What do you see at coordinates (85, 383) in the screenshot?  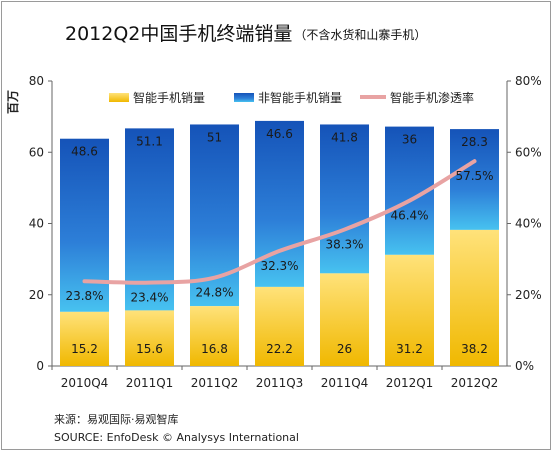 I see `x-tick-label: 2010Q4` at bounding box center [85, 383].